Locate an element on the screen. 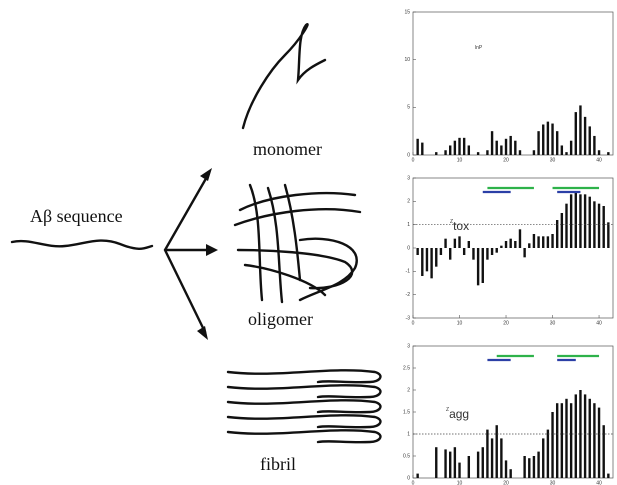 This screenshot has width=617, height=485. oligomer-label: oligomer is located at coordinates (280, 319).